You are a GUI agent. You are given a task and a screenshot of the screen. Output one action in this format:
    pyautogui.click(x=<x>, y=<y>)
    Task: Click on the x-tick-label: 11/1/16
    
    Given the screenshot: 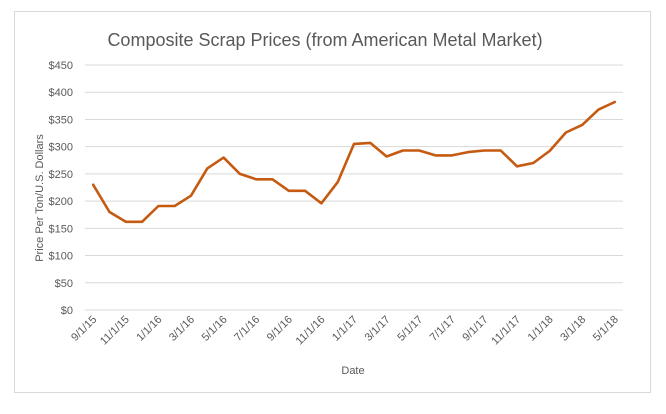 What is the action you would take?
    pyautogui.click(x=311, y=331)
    